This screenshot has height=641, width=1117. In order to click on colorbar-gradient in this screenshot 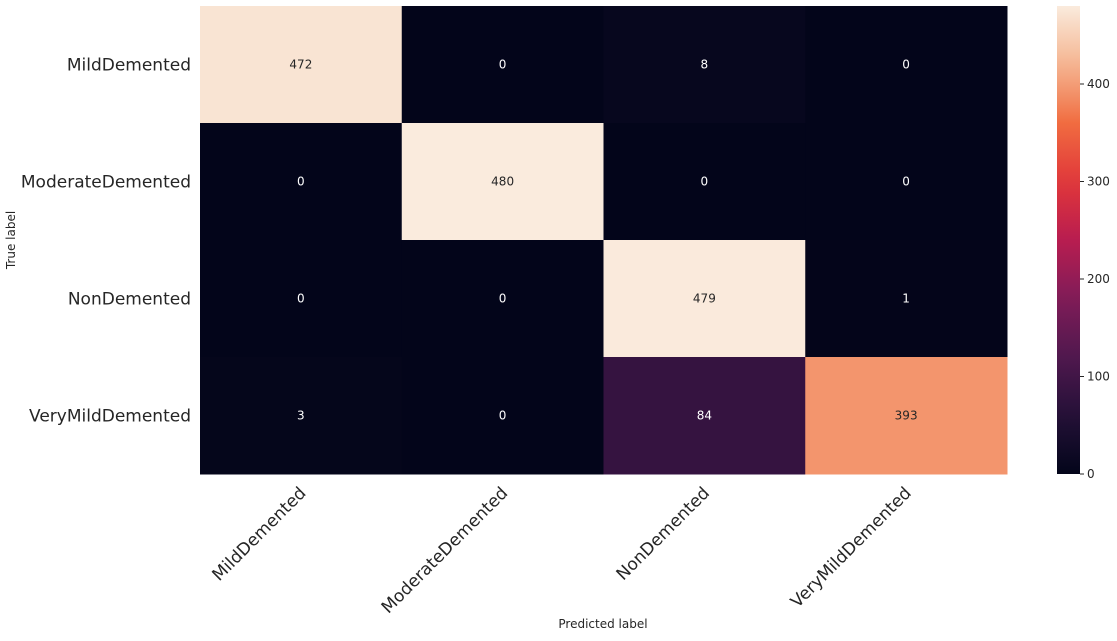, I will do `click(1068, 240)`.